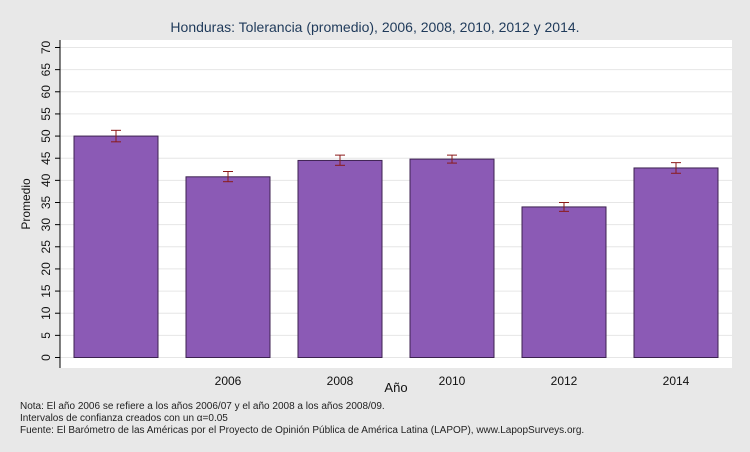 The height and width of the screenshot is (452, 750). Describe the element at coordinates (228, 381) in the screenshot. I see `x-tick-label: 2006` at that location.